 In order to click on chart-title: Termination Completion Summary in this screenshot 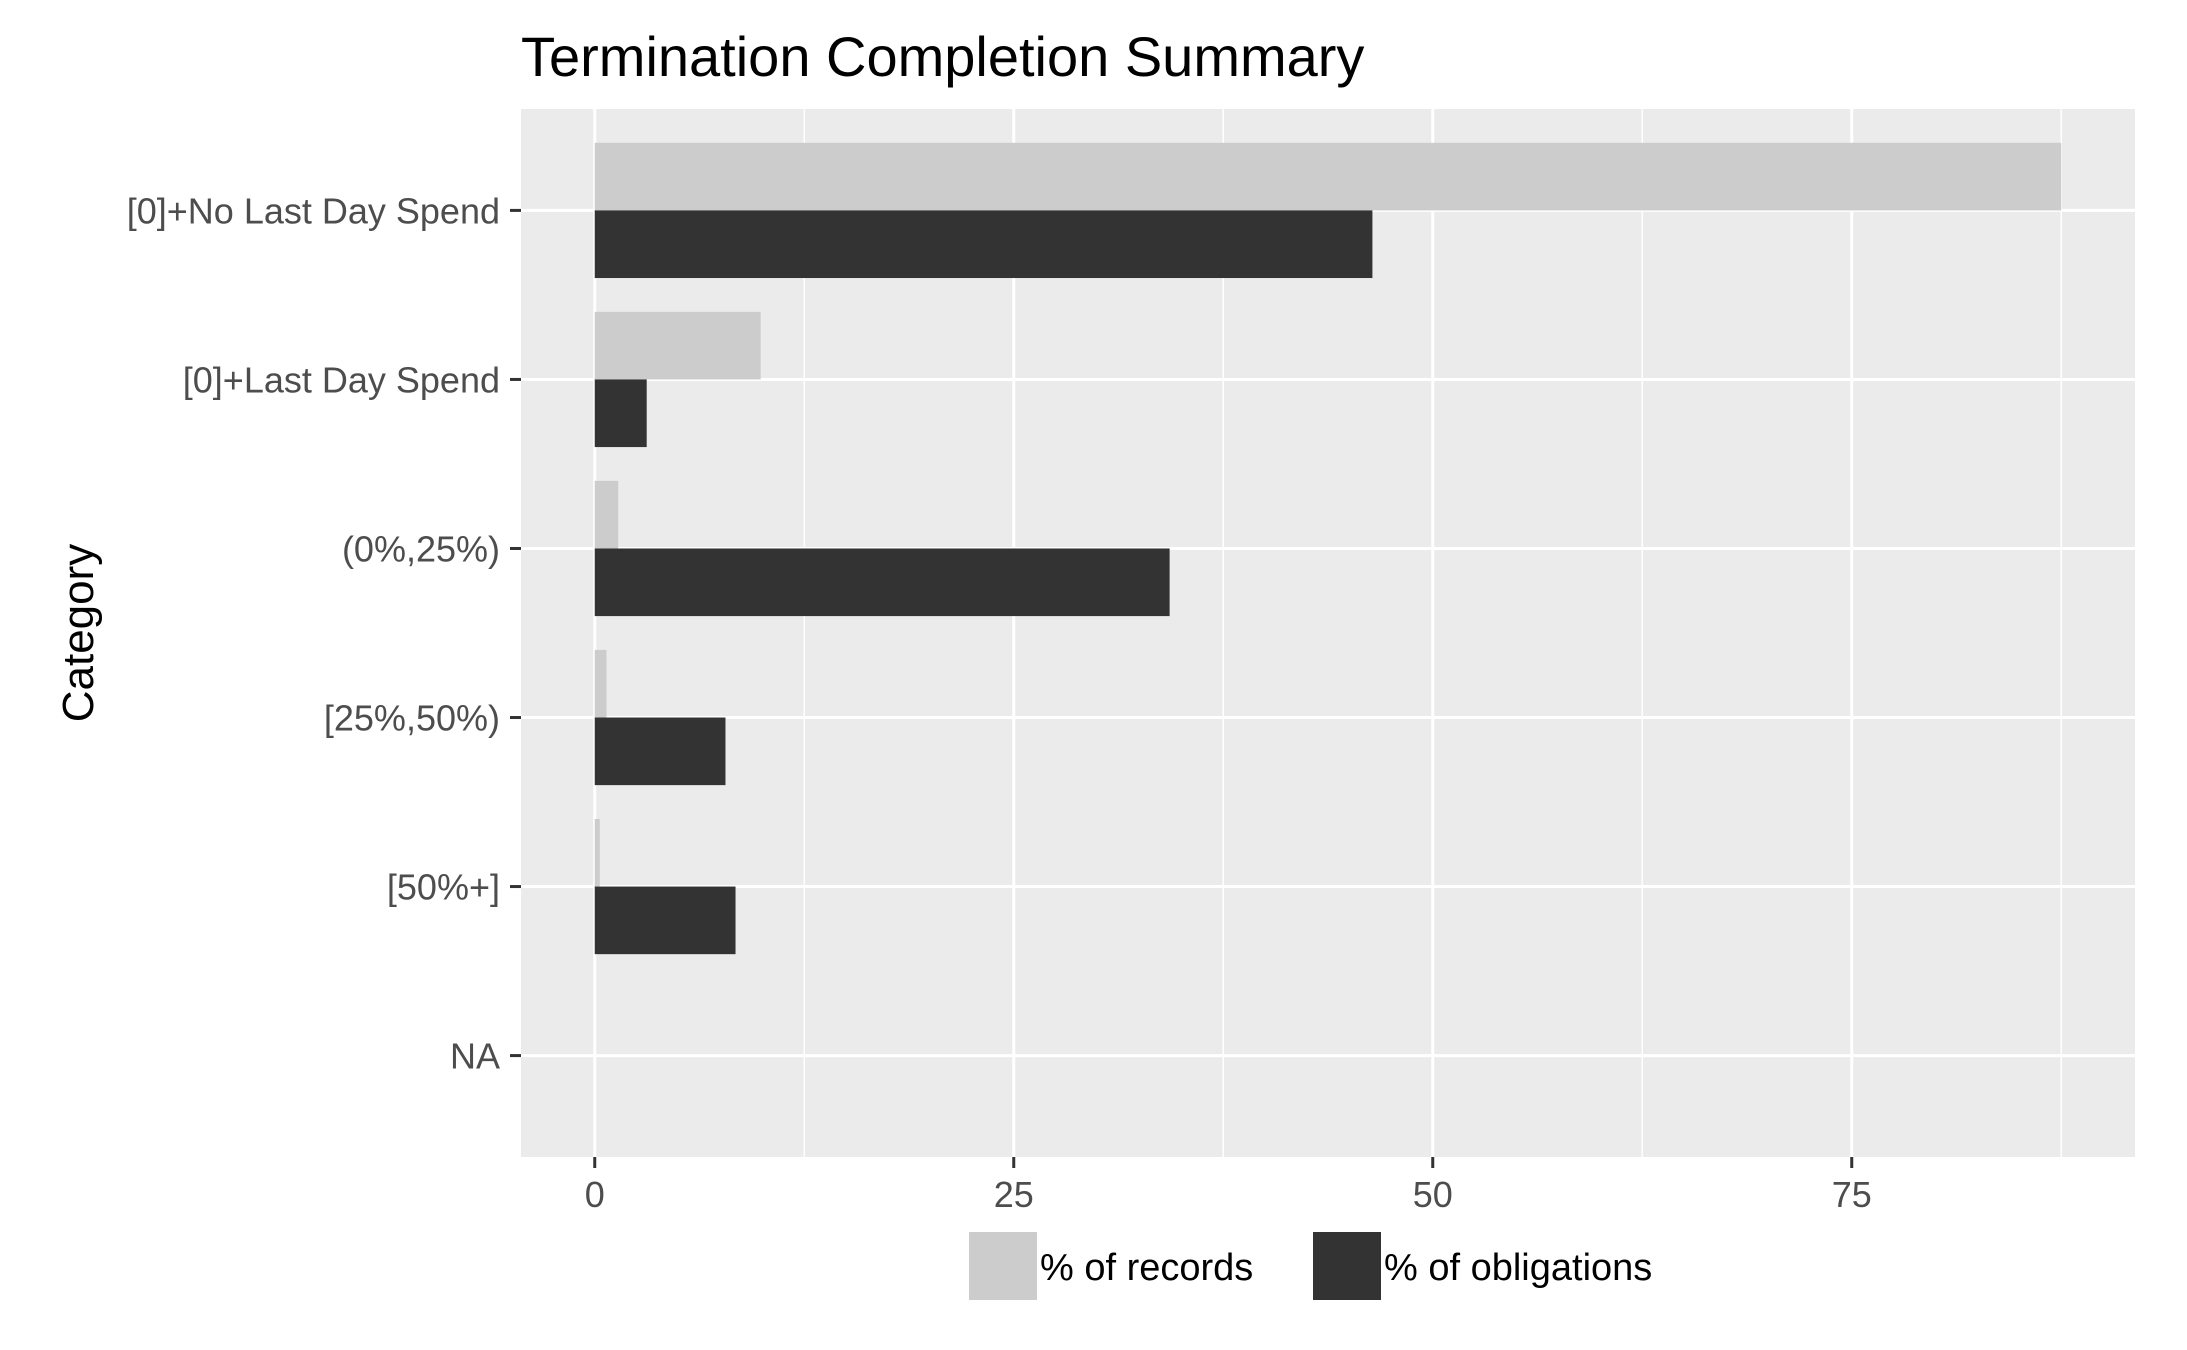, I will do `click(942, 56)`.